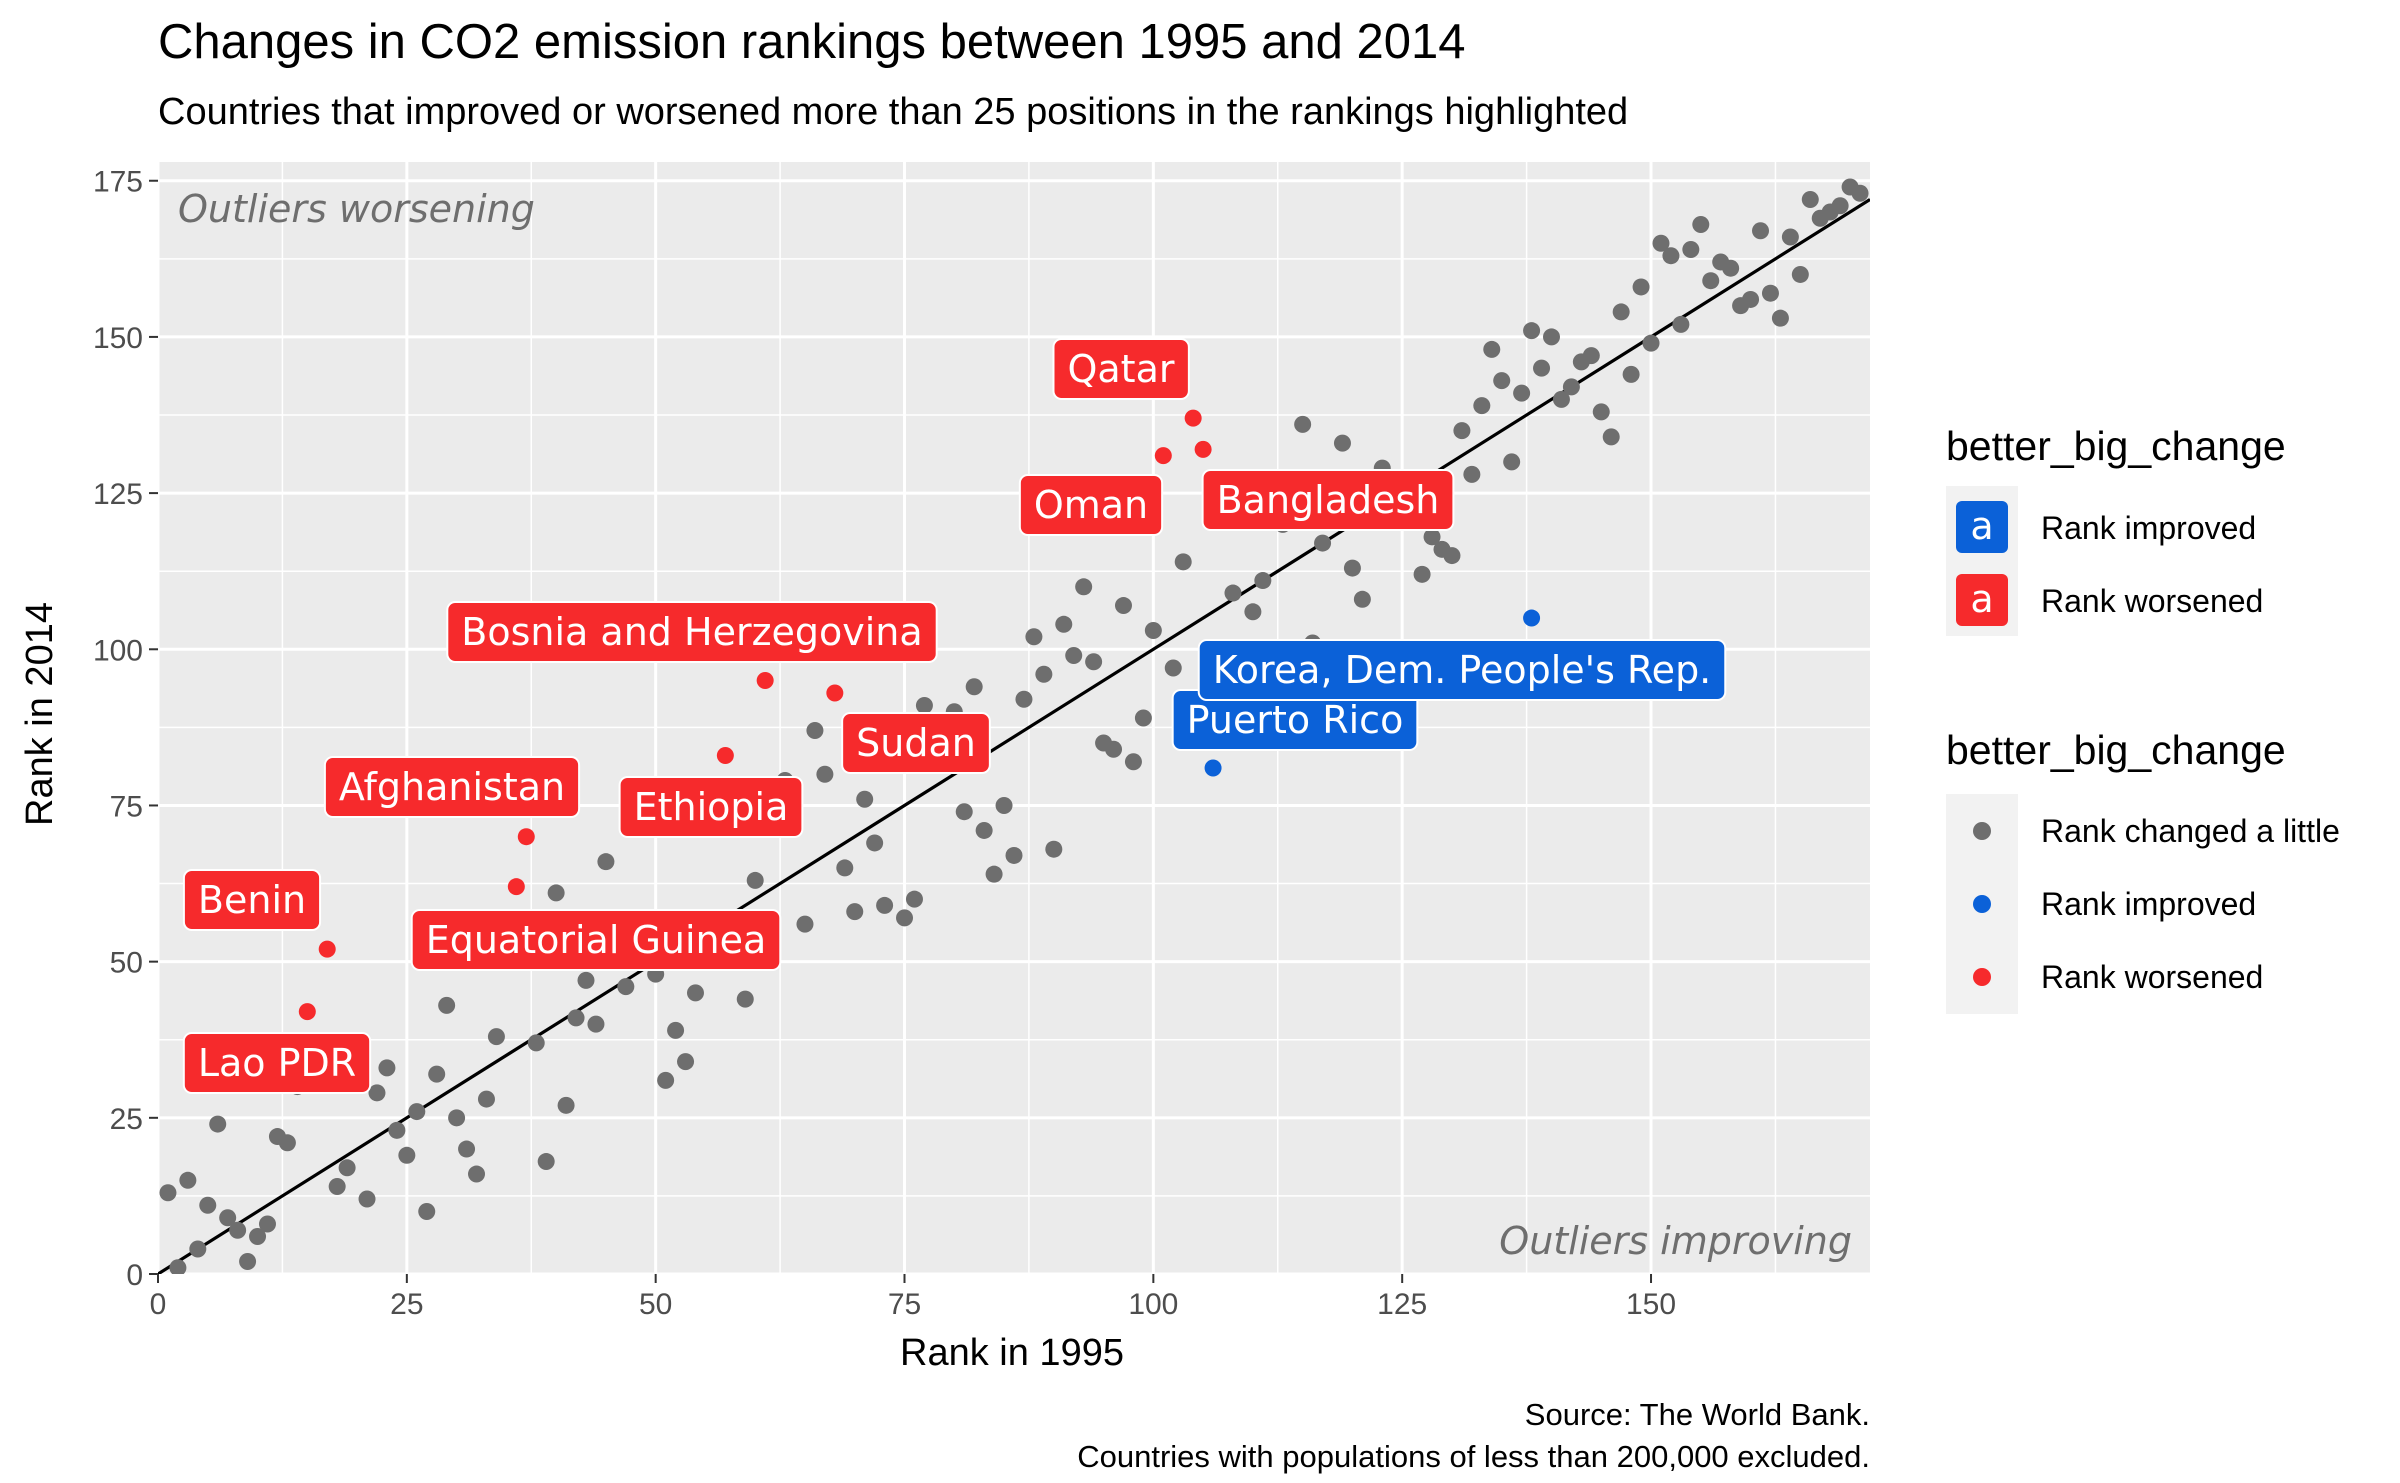 This screenshot has height=1483, width=2400. Describe the element at coordinates (126, 963) in the screenshot. I see `y-tick-label: 50` at that location.